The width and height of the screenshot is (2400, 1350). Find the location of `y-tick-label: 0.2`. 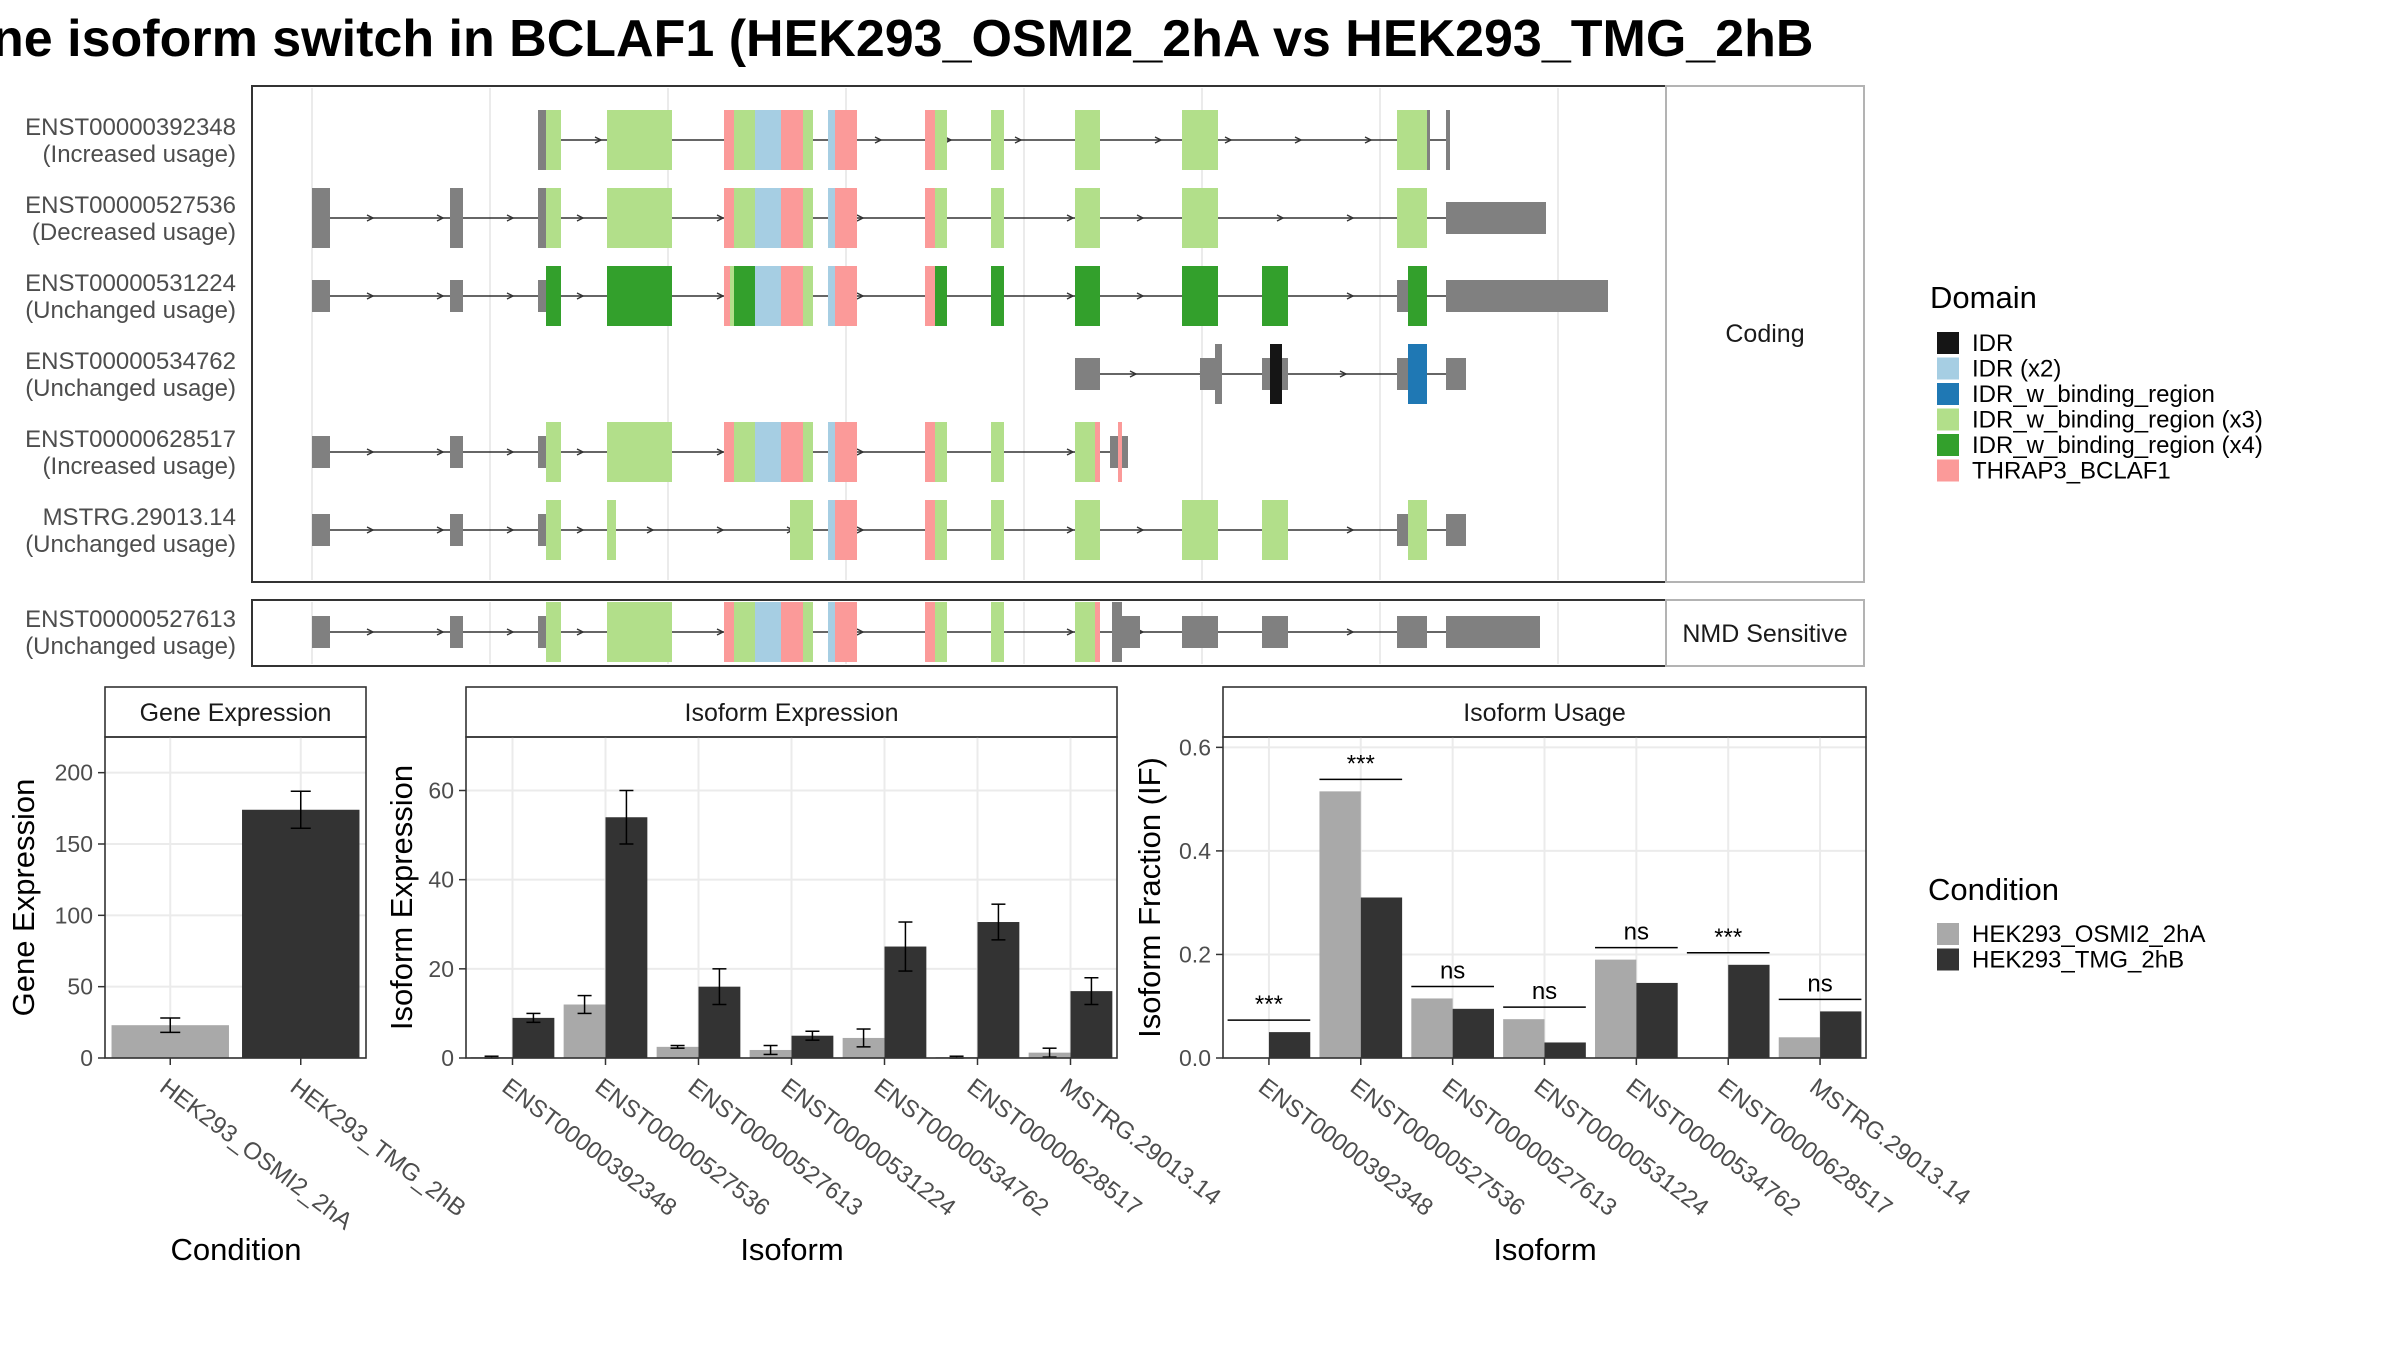

y-tick-label: 0.2 is located at coordinates (1195, 954).